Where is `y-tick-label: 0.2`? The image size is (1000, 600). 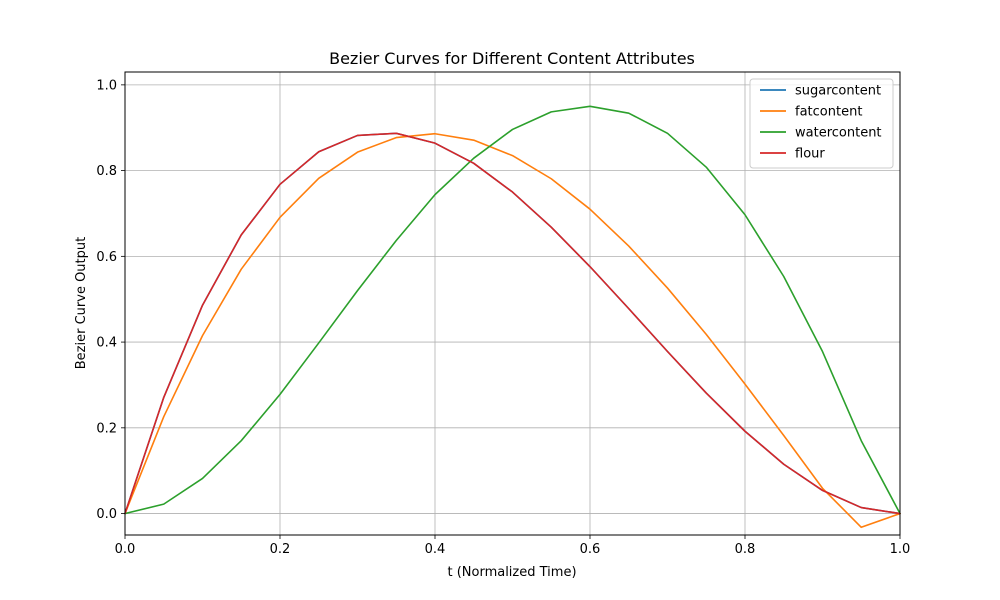 y-tick-label: 0.2 is located at coordinates (106, 428).